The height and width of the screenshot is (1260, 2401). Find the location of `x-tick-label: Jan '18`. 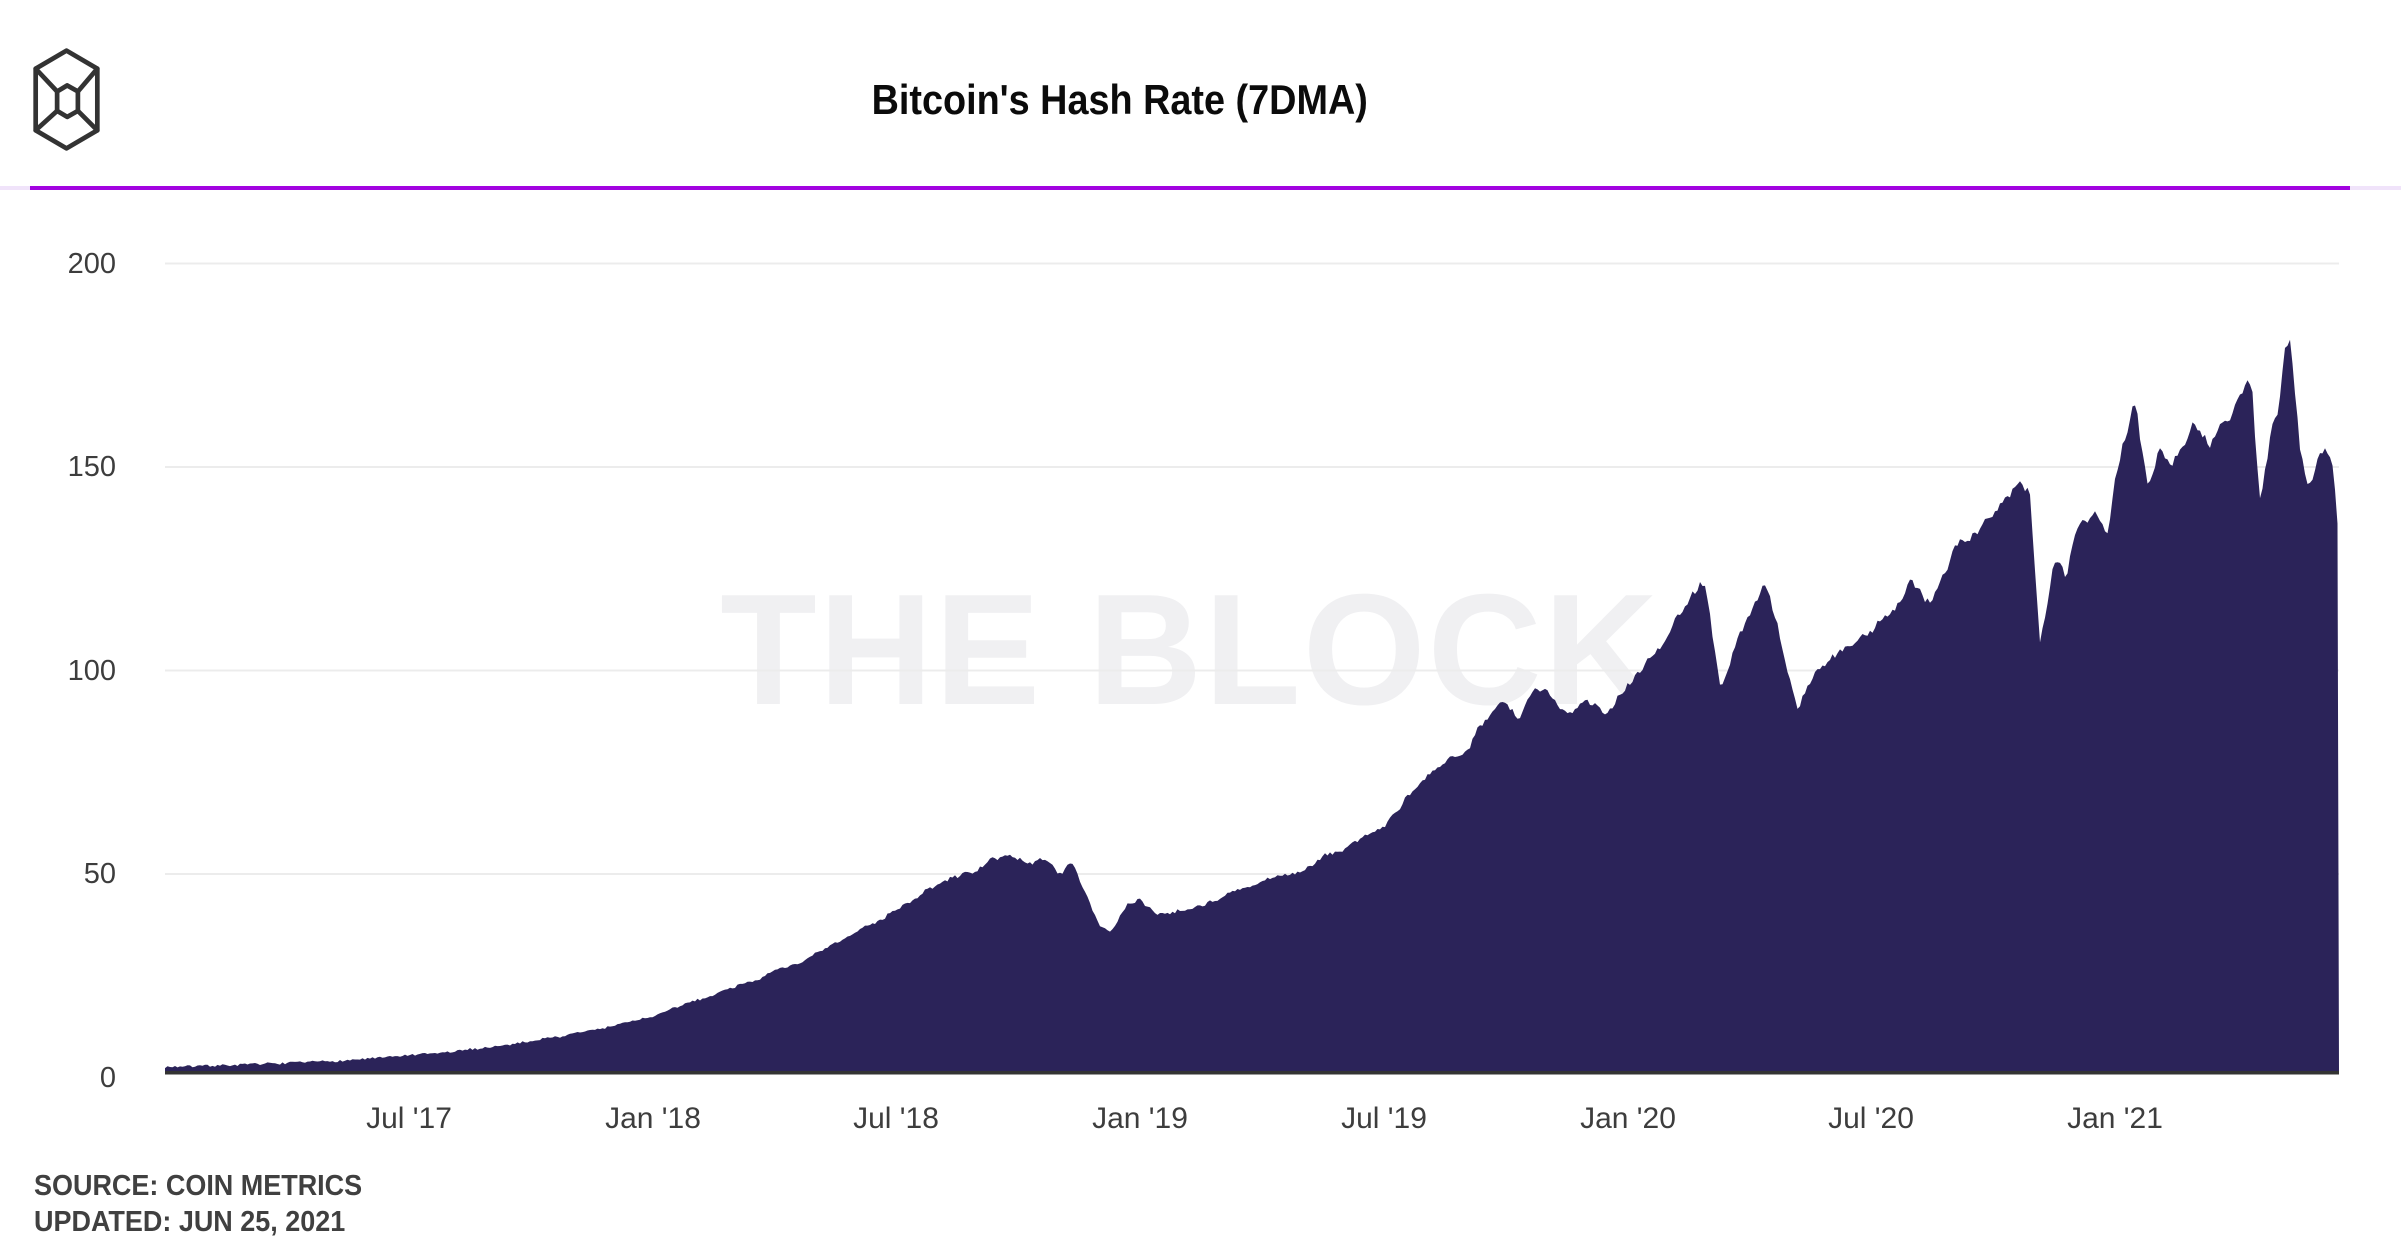

x-tick-label: Jan '18 is located at coordinates (653, 1118).